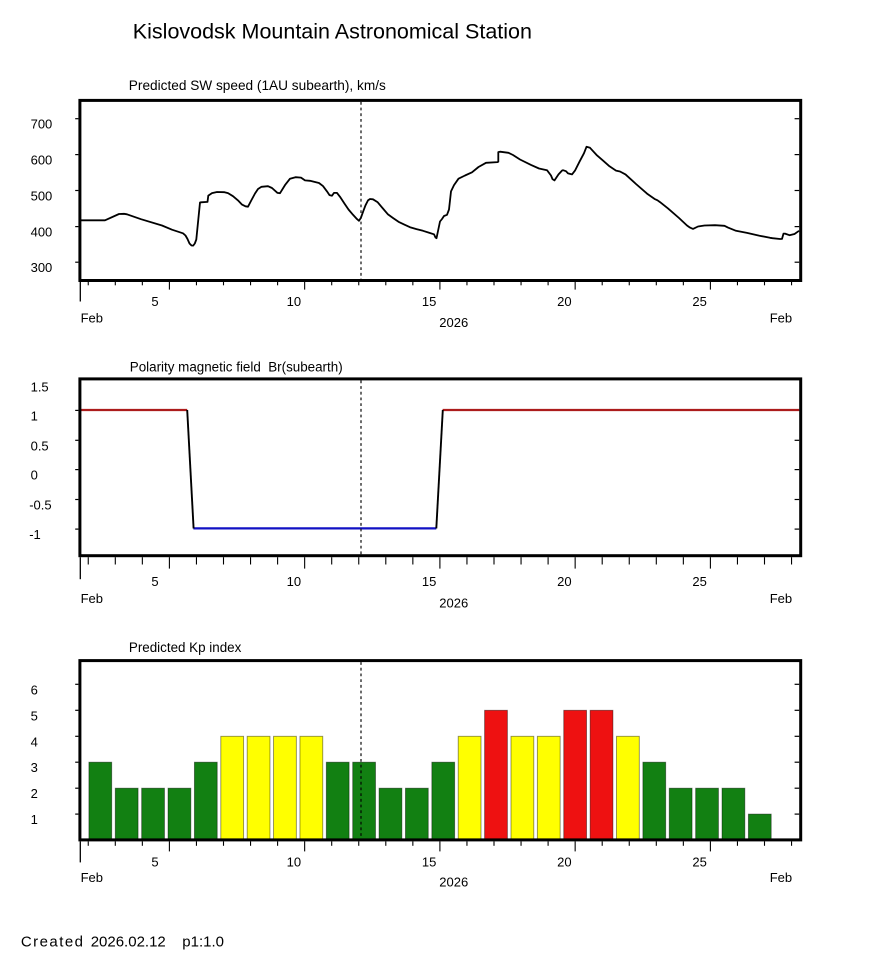  Describe the element at coordinates (42, 124) in the screenshot. I see `svg-text: 700` at that location.